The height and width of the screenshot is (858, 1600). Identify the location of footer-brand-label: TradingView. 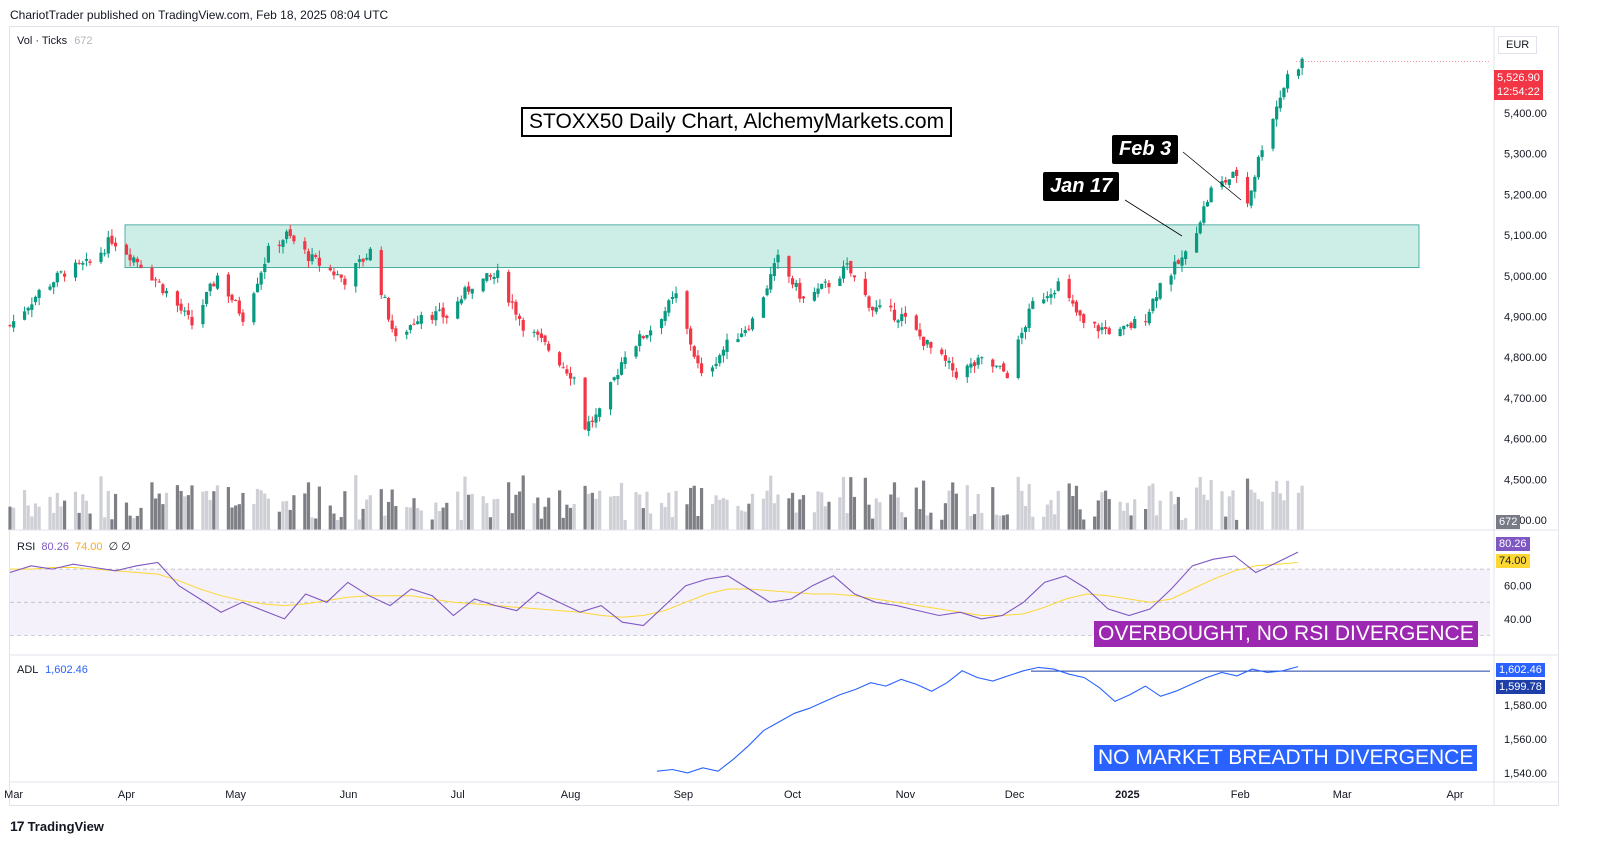
(65, 826).